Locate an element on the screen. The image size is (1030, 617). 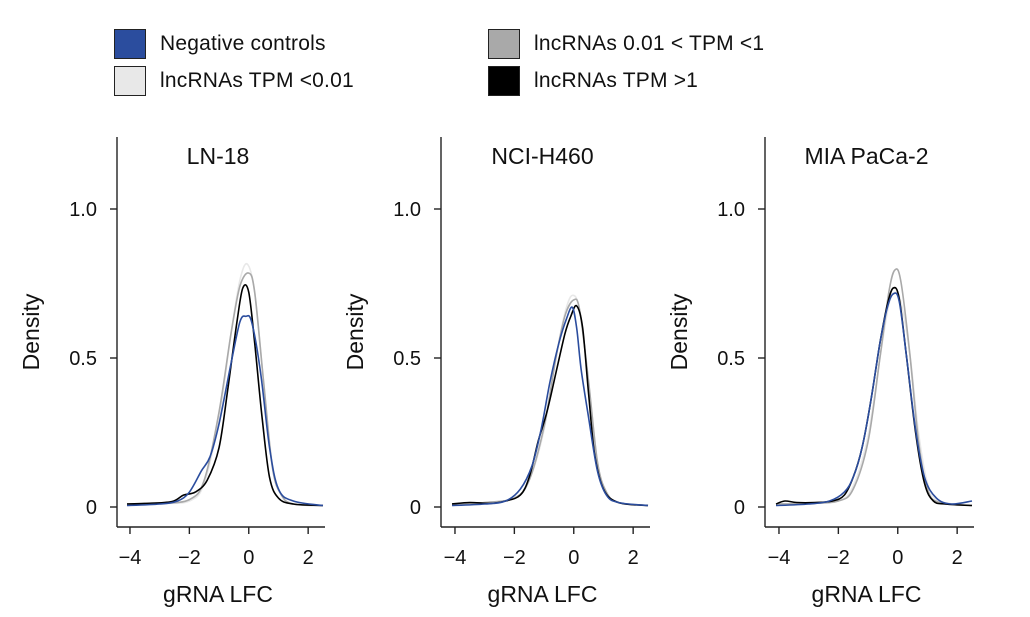
panel-title: NCI-H460 is located at coordinates (542, 156).